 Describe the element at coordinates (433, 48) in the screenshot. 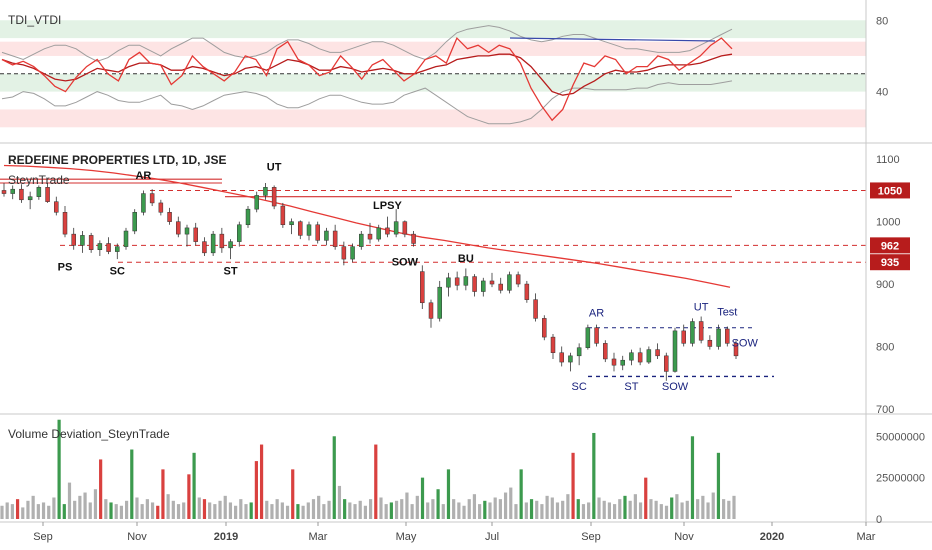

I see `tdi-zone-red` at that location.